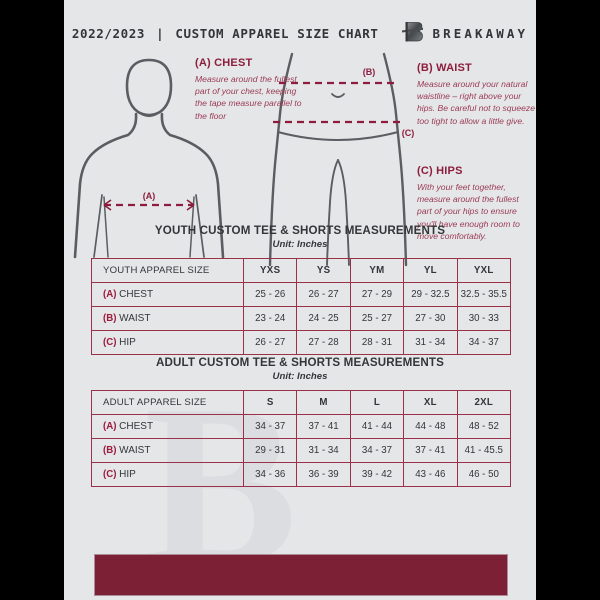 The image size is (600, 600). I want to click on adult-cell-2-0: 34 - 36, so click(270, 474).